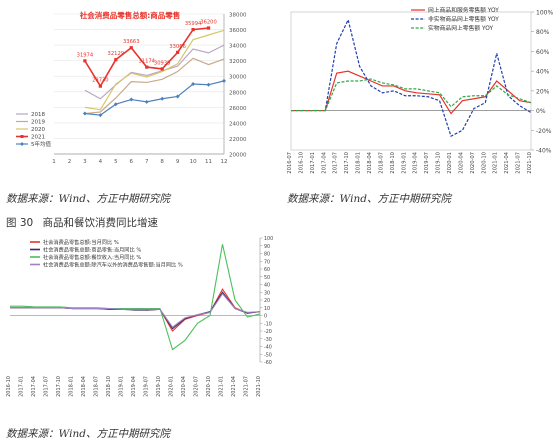  Describe the element at coordinates (238, 31) in the screenshot. I see `y-tick-label: 36000` at that location.